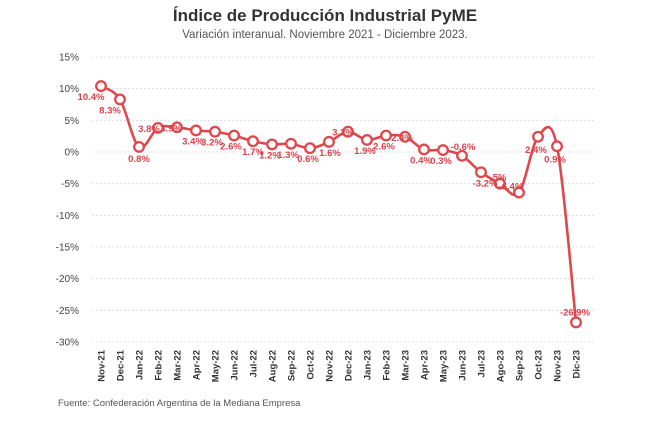 The height and width of the screenshot is (425, 650). I want to click on x-tick-label: Nov-21, so click(102, 365).